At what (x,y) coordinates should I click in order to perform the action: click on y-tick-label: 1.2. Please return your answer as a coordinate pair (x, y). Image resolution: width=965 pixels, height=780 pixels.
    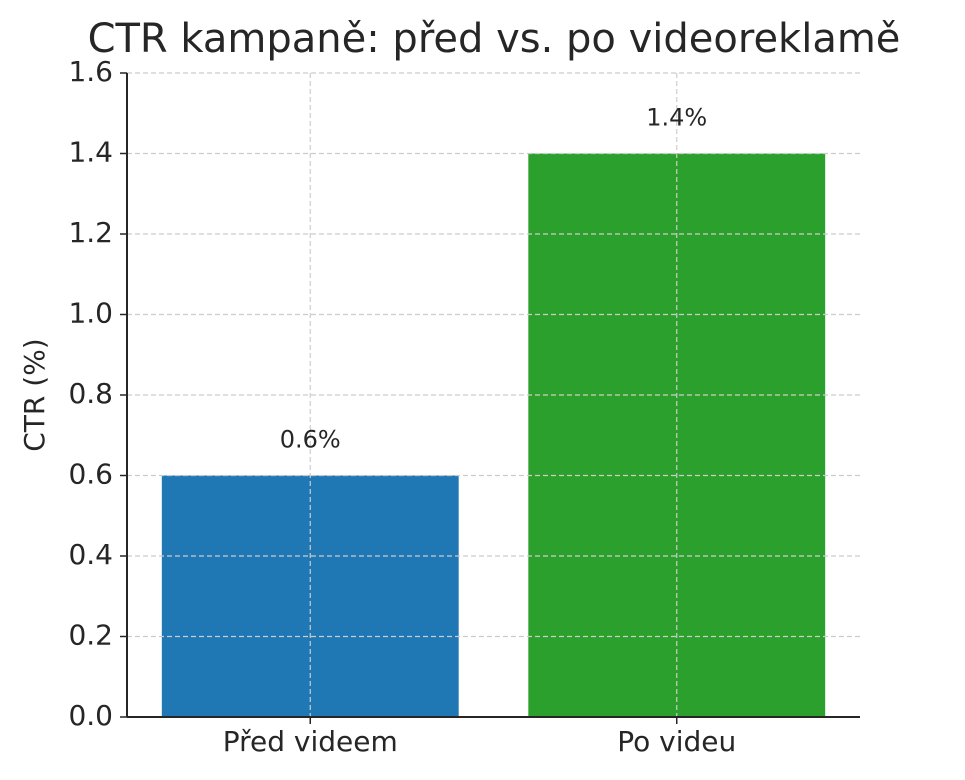
    Looking at the image, I should click on (90, 232).